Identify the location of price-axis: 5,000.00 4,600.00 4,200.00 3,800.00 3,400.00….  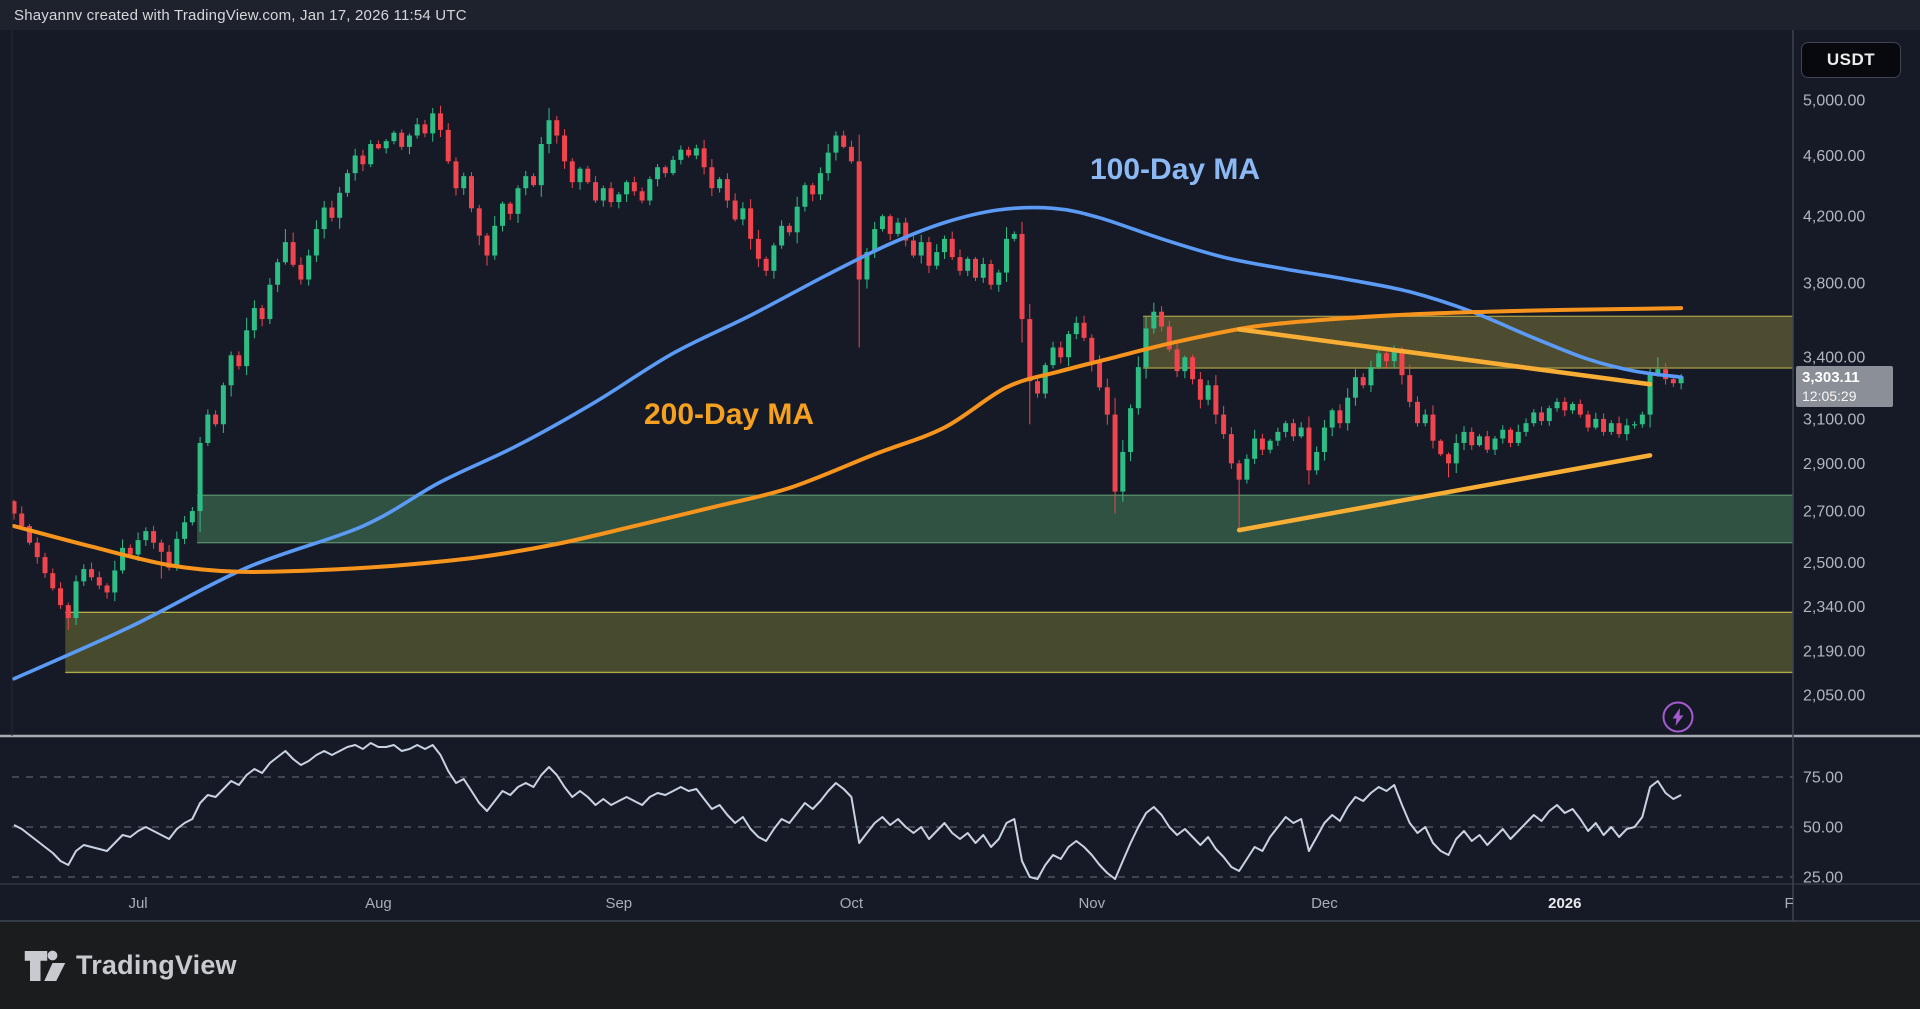
(1834, 489).